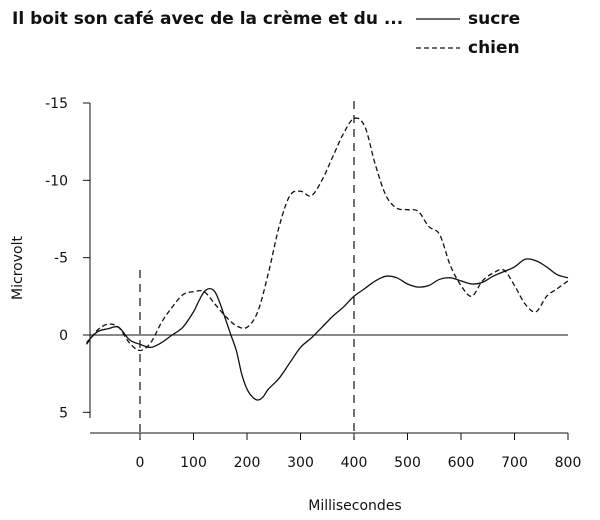 The width and height of the screenshot is (600, 520). What do you see at coordinates (63, 413) in the screenshot?
I see `y-tick-label-5: 5` at bounding box center [63, 413].